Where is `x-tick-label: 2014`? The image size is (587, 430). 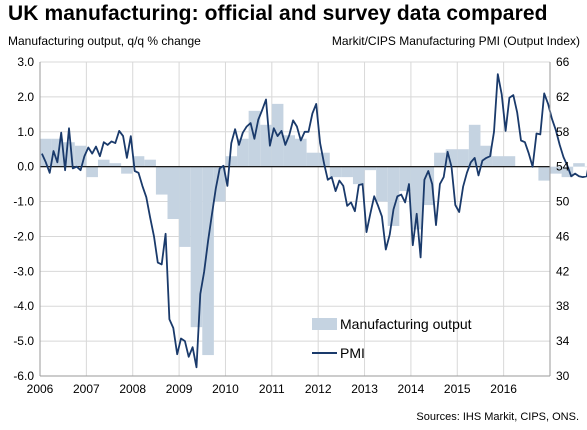
x-tick-label: 2014 is located at coordinates (411, 389).